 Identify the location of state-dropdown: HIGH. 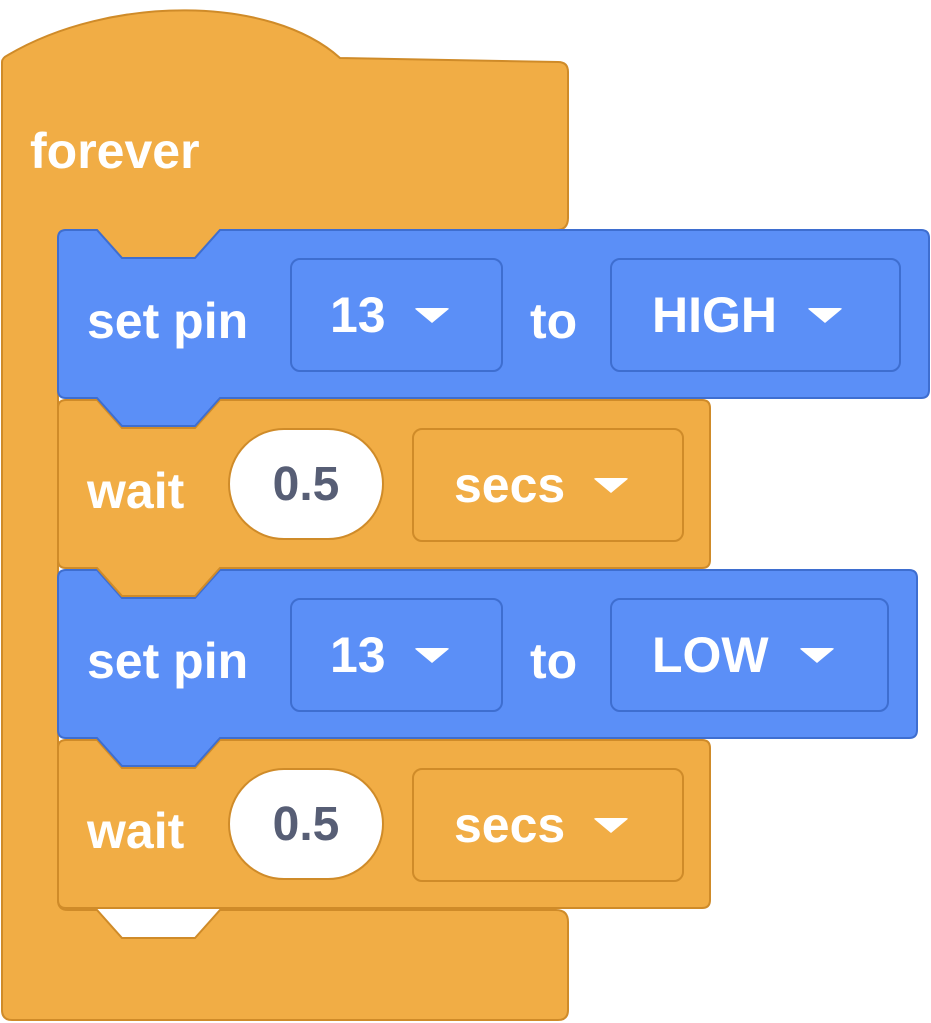
(755, 315).